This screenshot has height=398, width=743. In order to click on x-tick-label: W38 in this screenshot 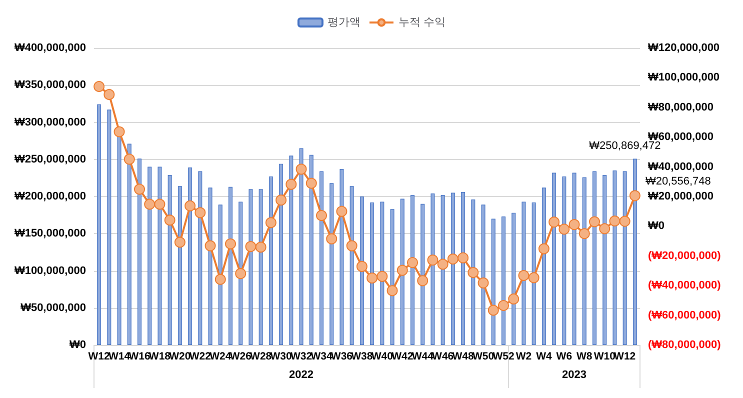, I will do `click(362, 356)`.